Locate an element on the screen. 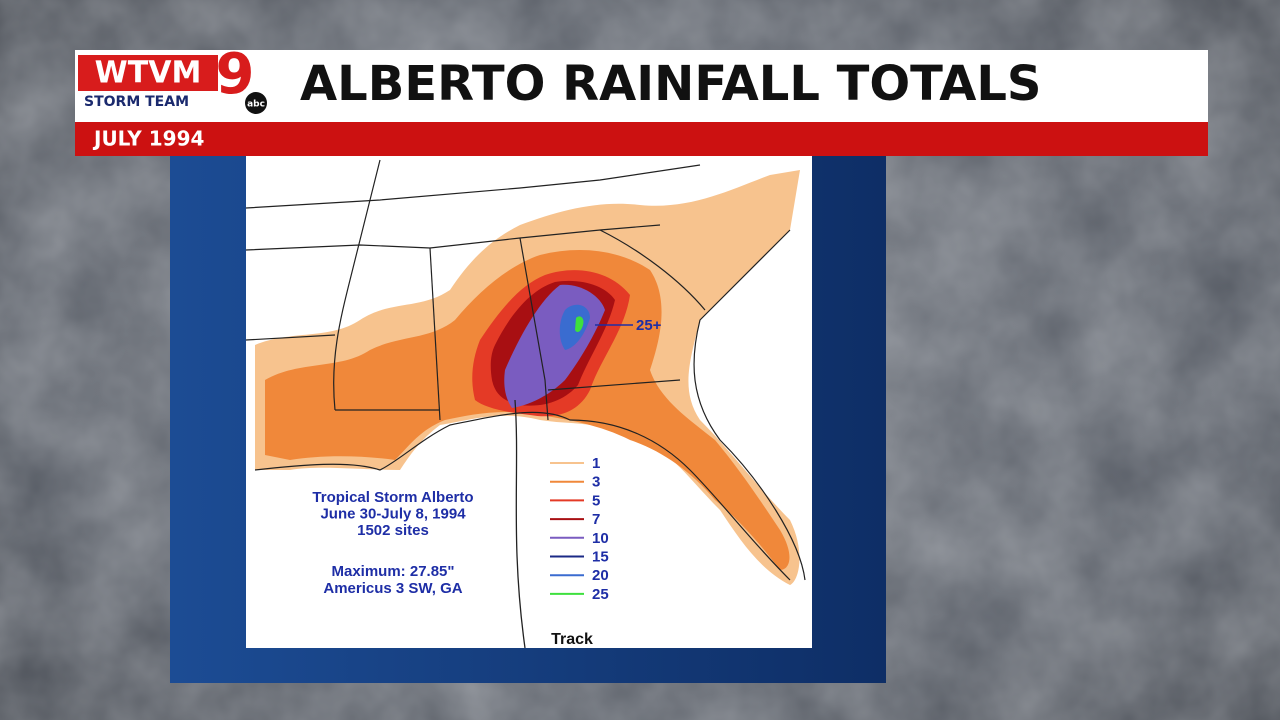  maximum-line: Maximum: 27.85" is located at coordinates (393, 571).